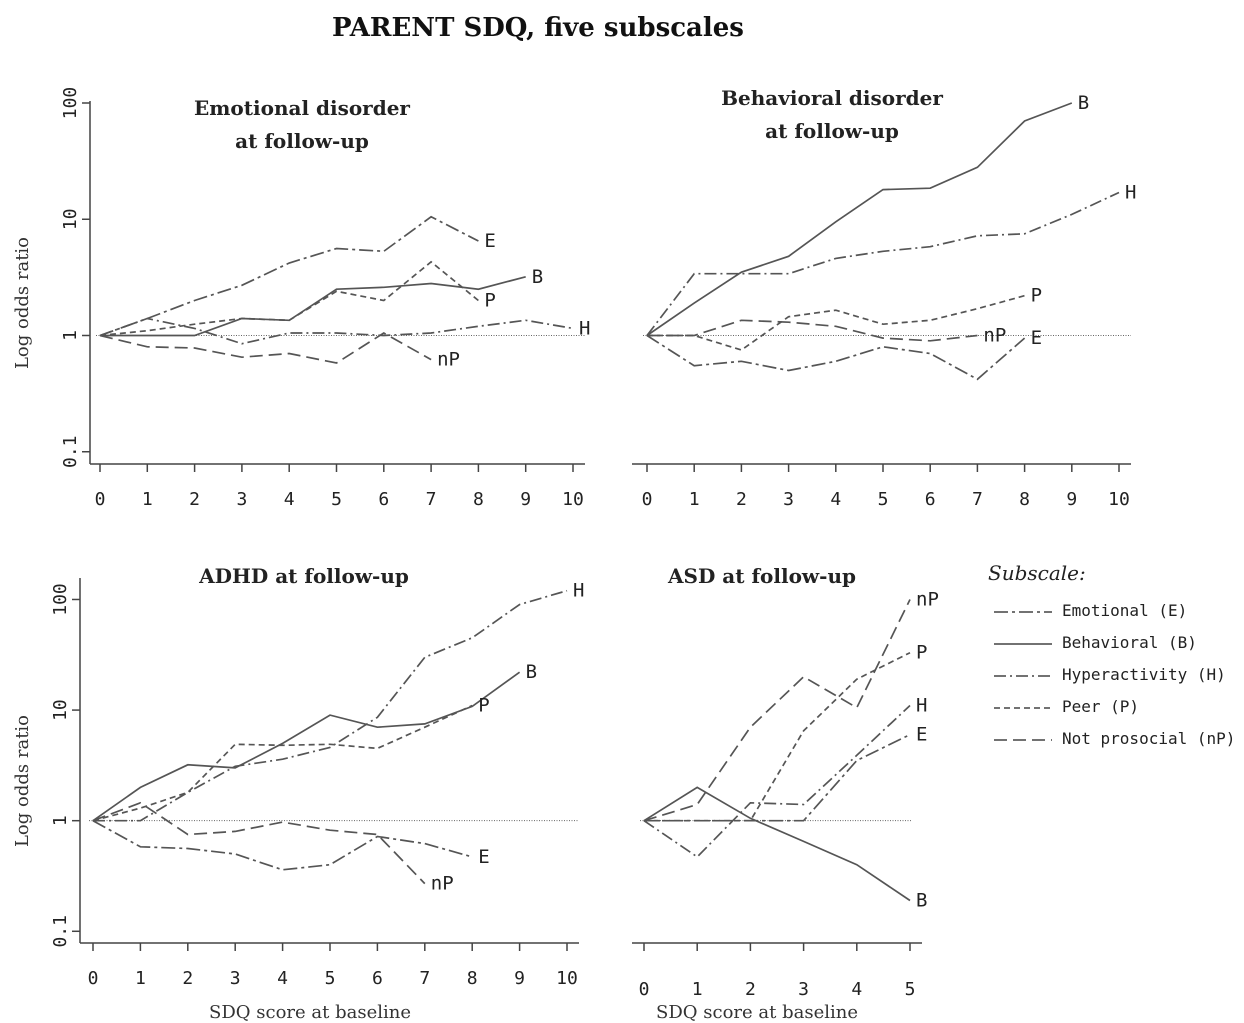 Image resolution: width=1244 pixels, height=1023 pixels. What do you see at coordinates (70, 335) in the screenshot?
I see `y-tick-label: 1` at bounding box center [70, 335].